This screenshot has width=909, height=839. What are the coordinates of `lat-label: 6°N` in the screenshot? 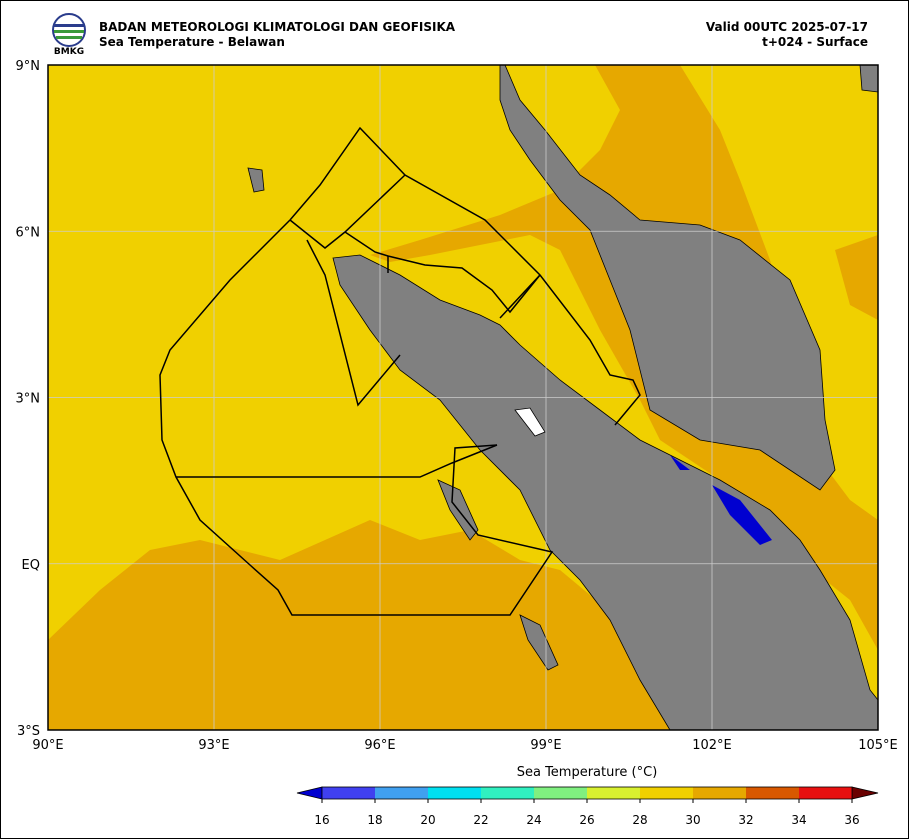 It's located at (28, 232).